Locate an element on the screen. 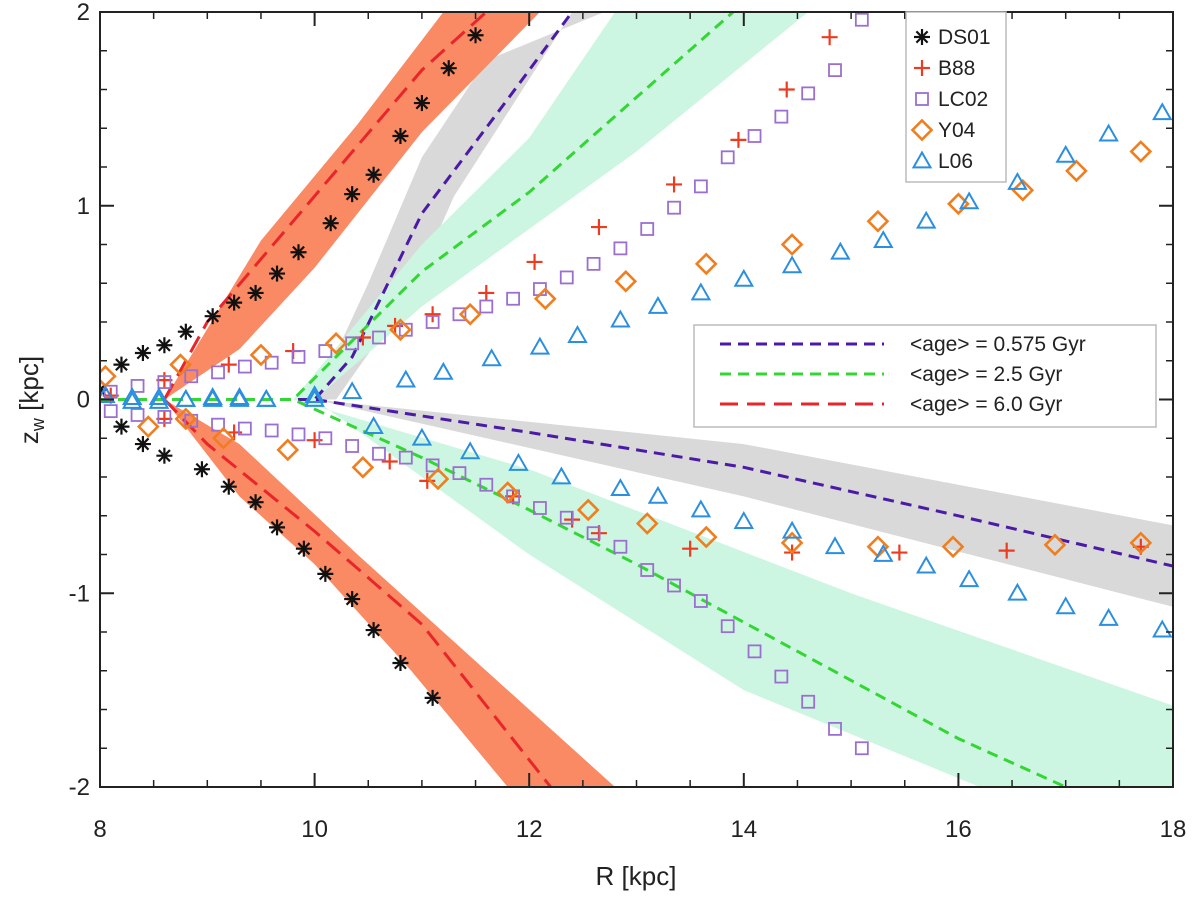 The height and width of the screenshot is (898, 1200). marker-ds01-8-d2 is located at coordinates (277, 273).